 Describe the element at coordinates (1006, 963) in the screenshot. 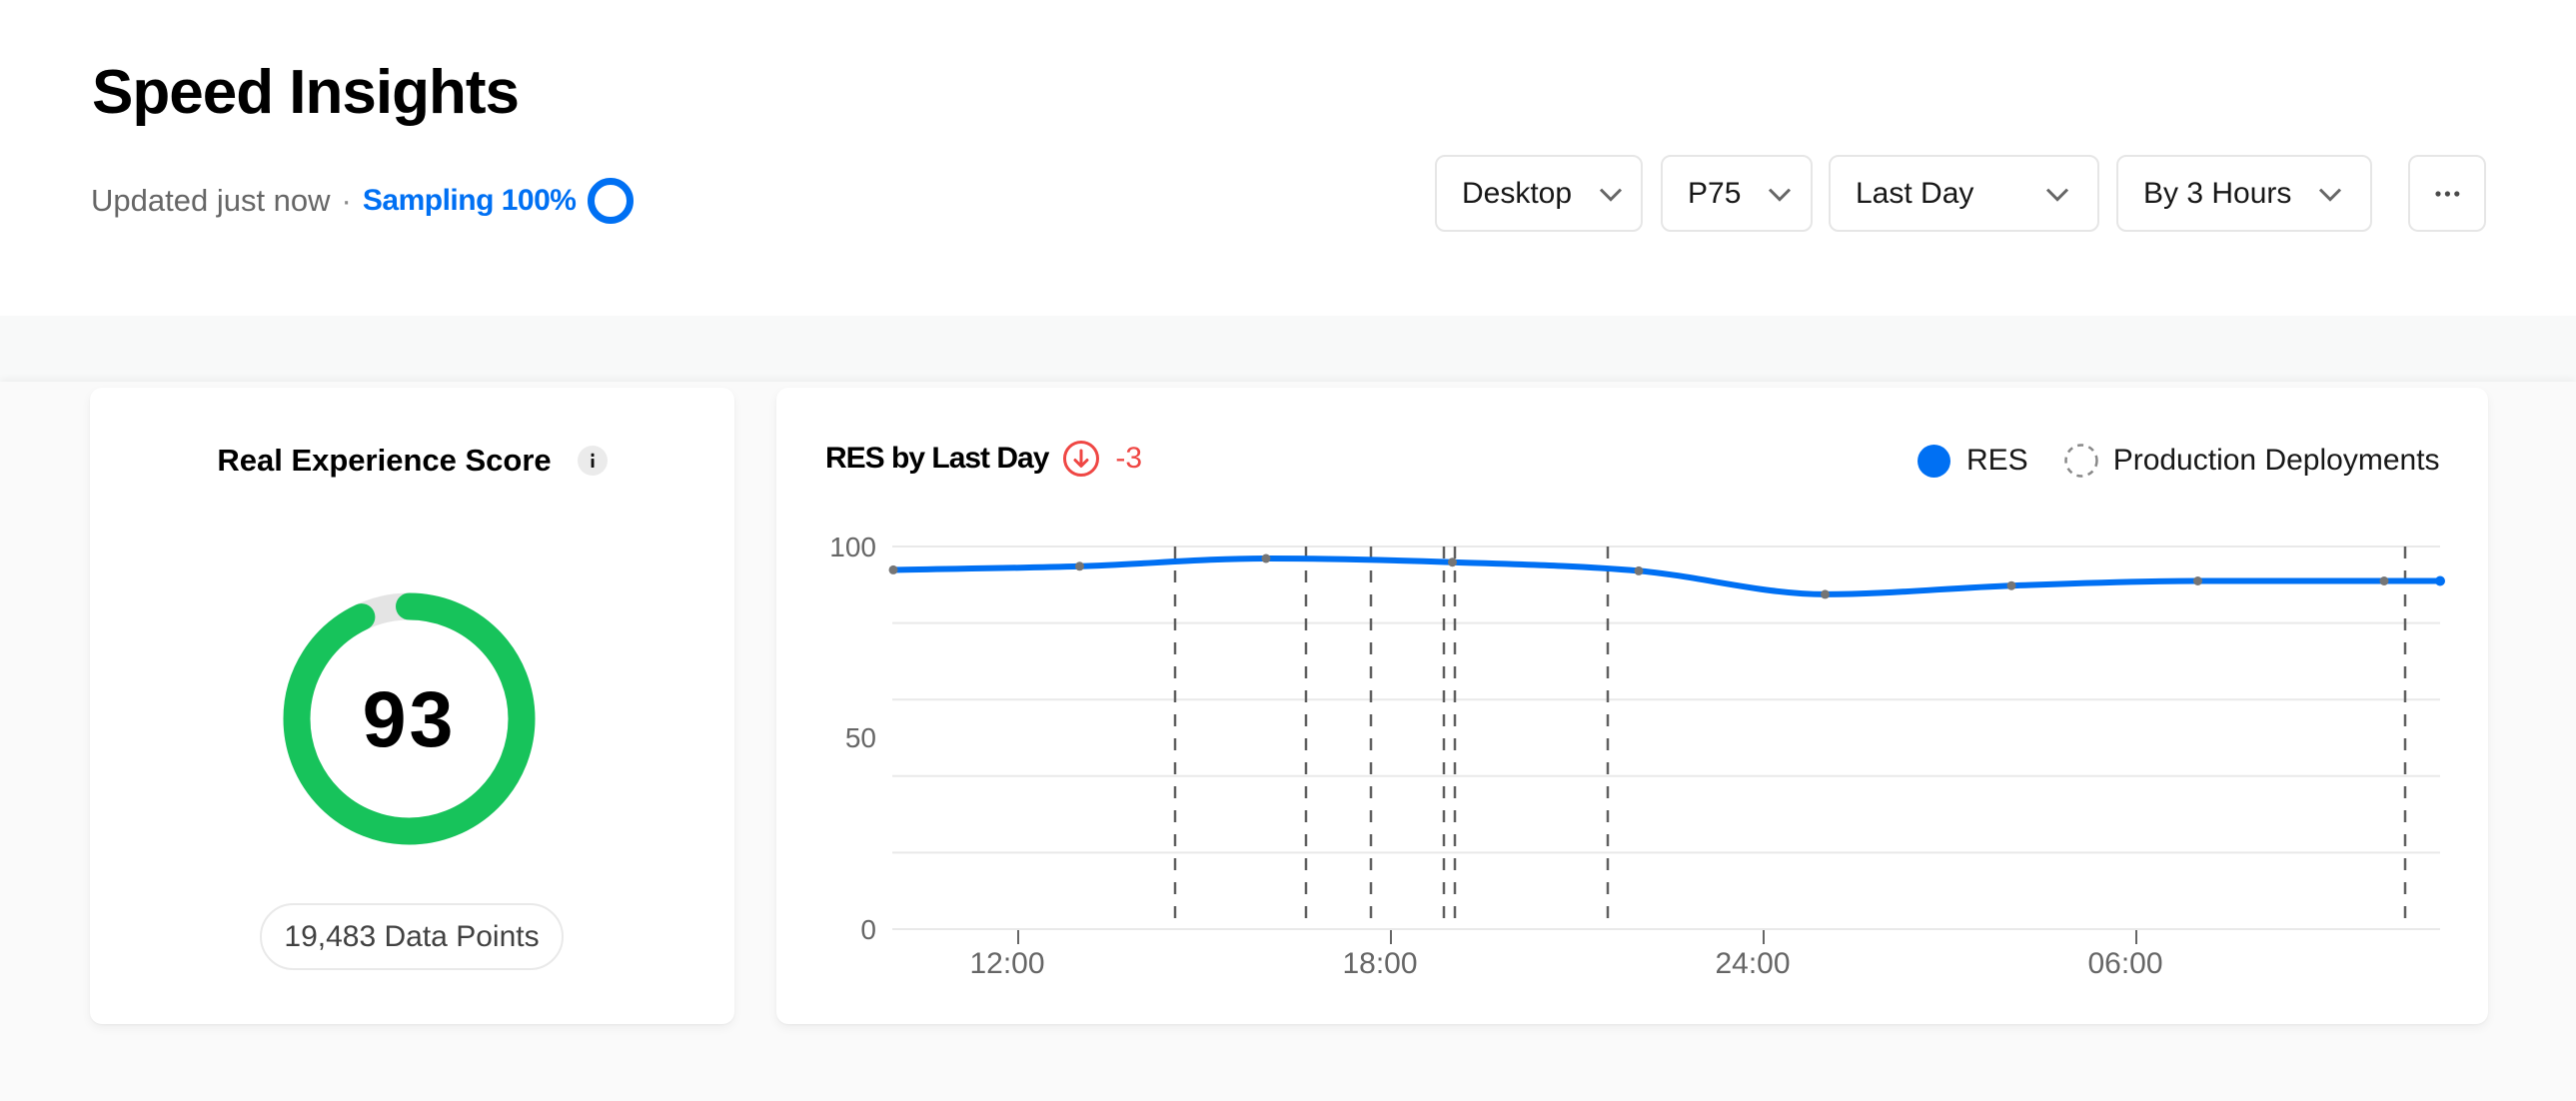

I see `svg-text: 12:00` at that location.